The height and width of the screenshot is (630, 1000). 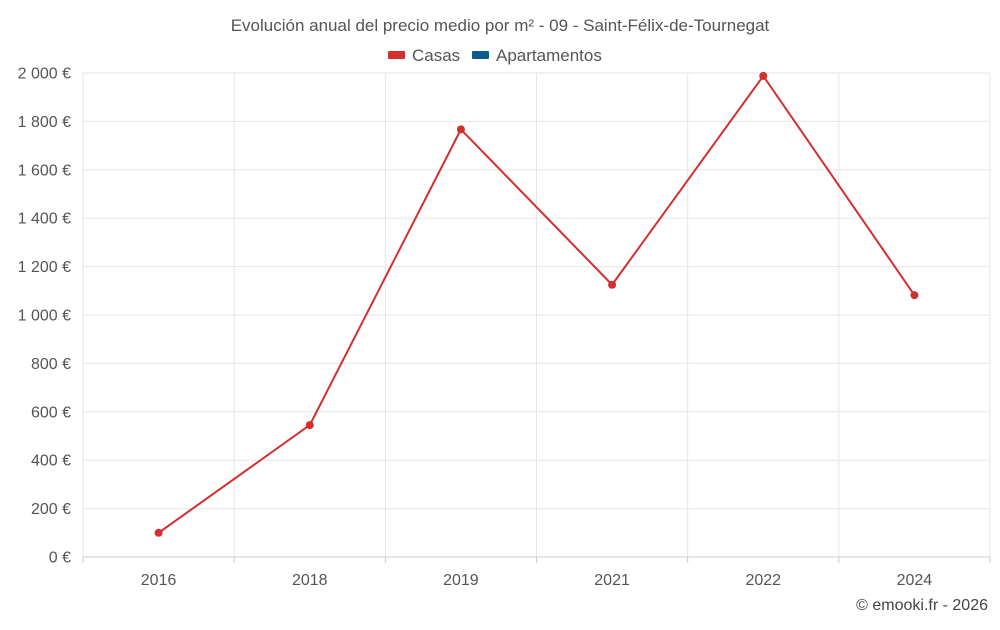 What do you see at coordinates (536, 572) in the screenshot?
I see `x-axis: 2016 2018 2019 2021 2022 2024` at bounding box center [536, 572].